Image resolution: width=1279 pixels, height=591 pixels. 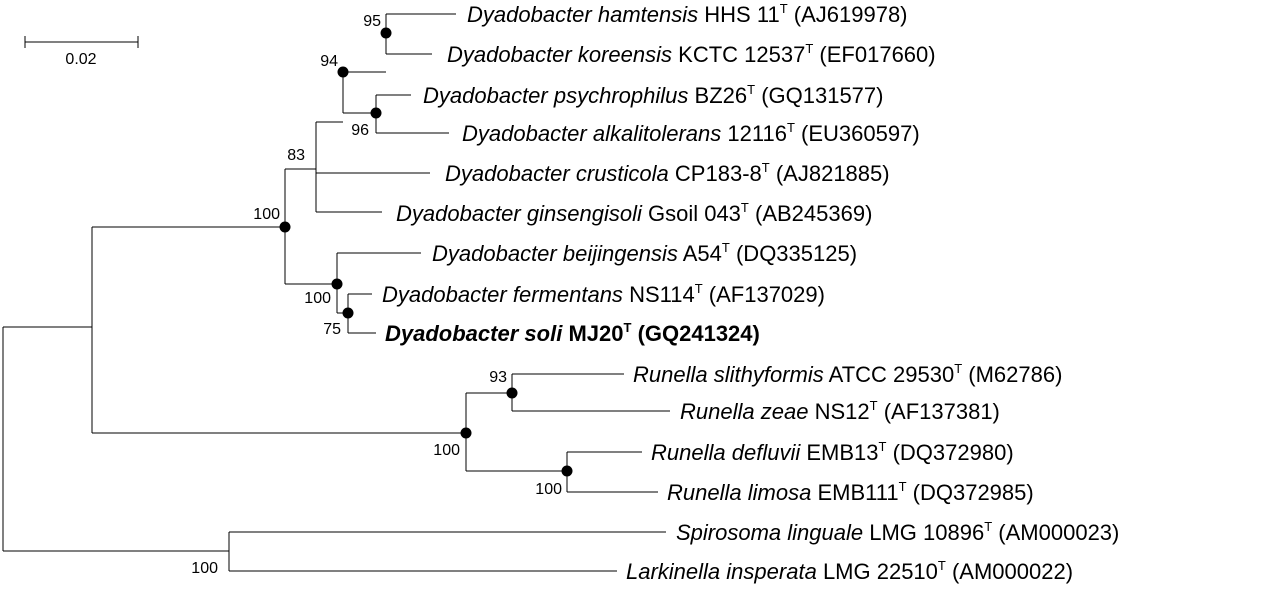 What do you see at coordinates (648, 14) in the screenshot?
I see `taxon-epithet: hamtensis` at bounding box center [648, 14].